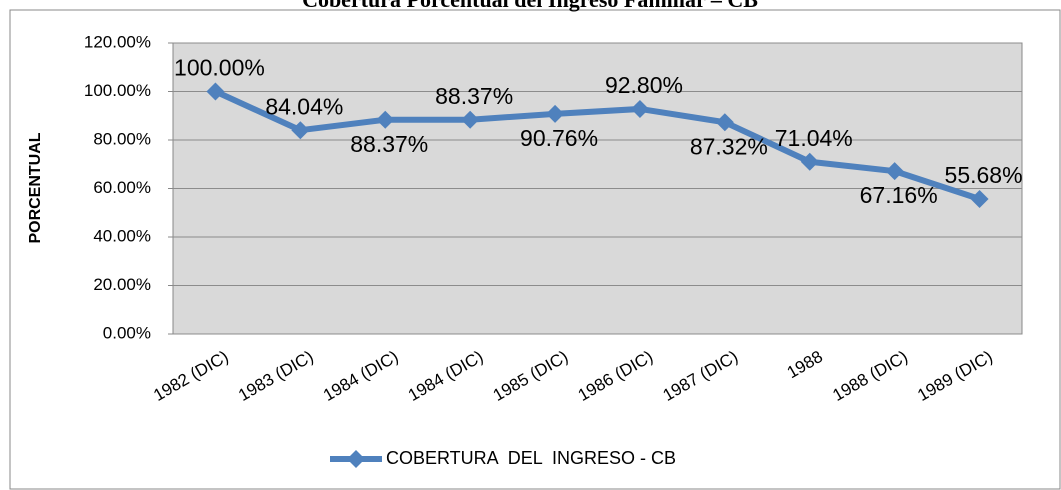 This screenshot has height=490, width=1061. Describe the element at coordinates (219, 68) in the screenshot. I see `data-label: 100.00%` at that location.